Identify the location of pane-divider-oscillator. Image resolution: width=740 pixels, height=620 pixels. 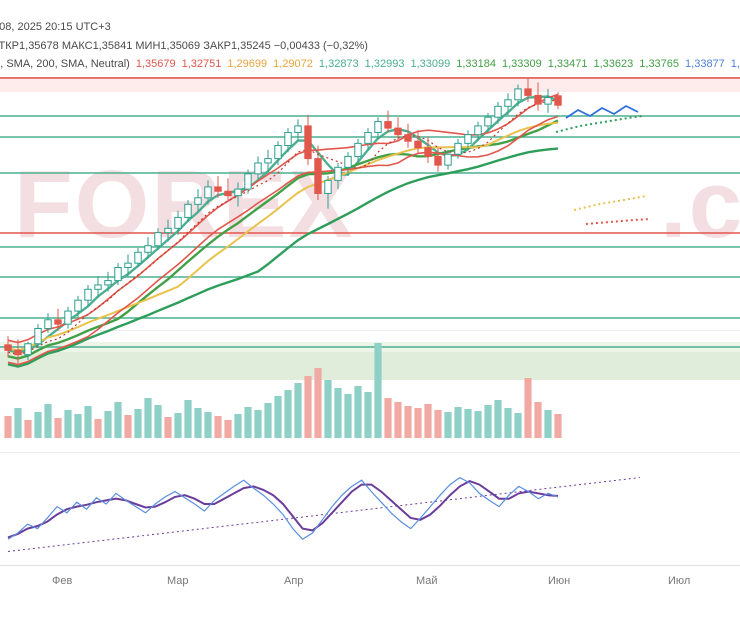
(370, 452).